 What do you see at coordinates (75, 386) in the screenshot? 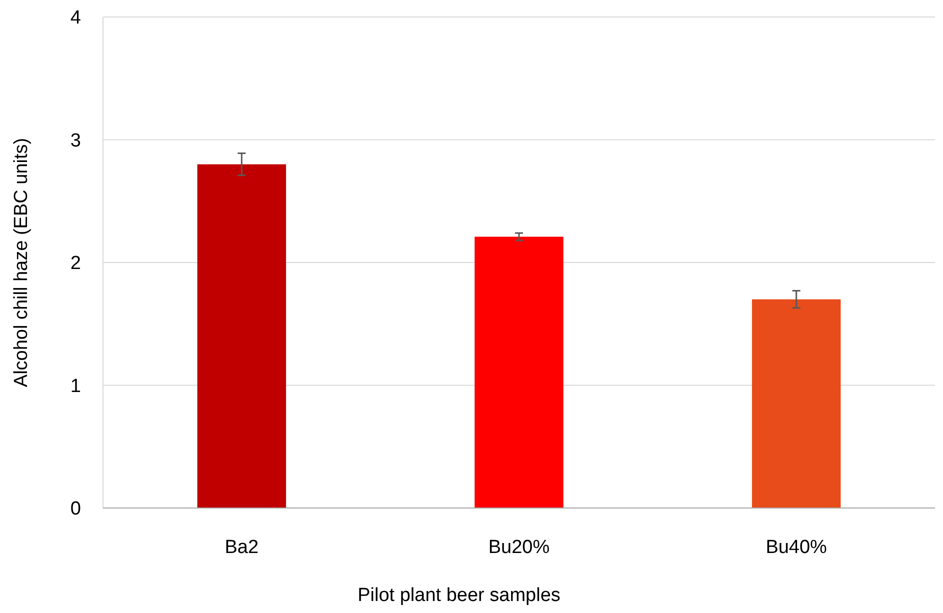
I see `y-tick-label: 1` at bounding box center [75, 386].